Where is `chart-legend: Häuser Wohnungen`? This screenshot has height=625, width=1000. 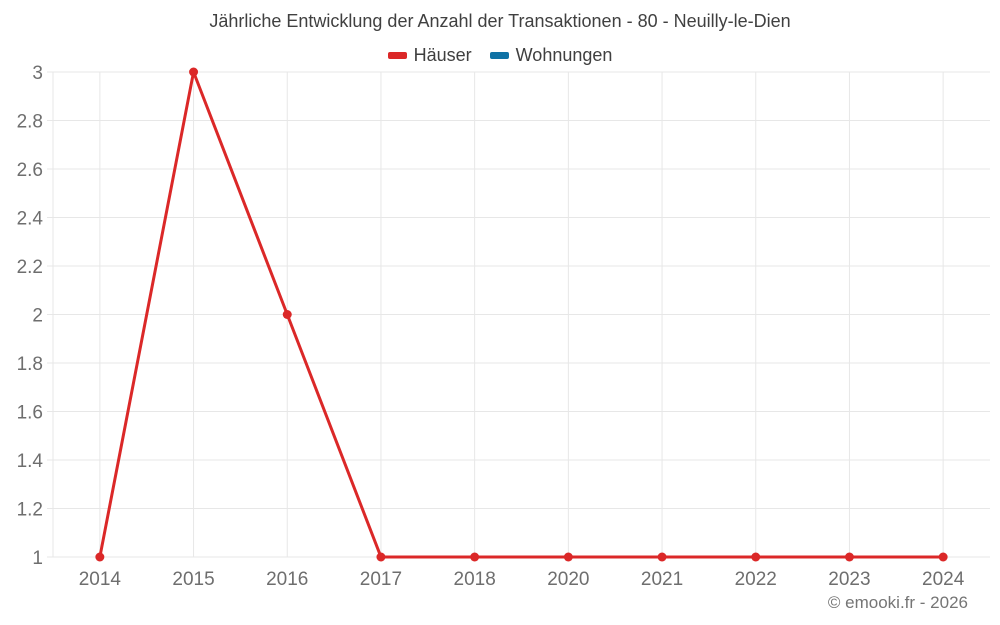
chart-legend: Häuser Wohnungen is located at coordinates (500, 55).